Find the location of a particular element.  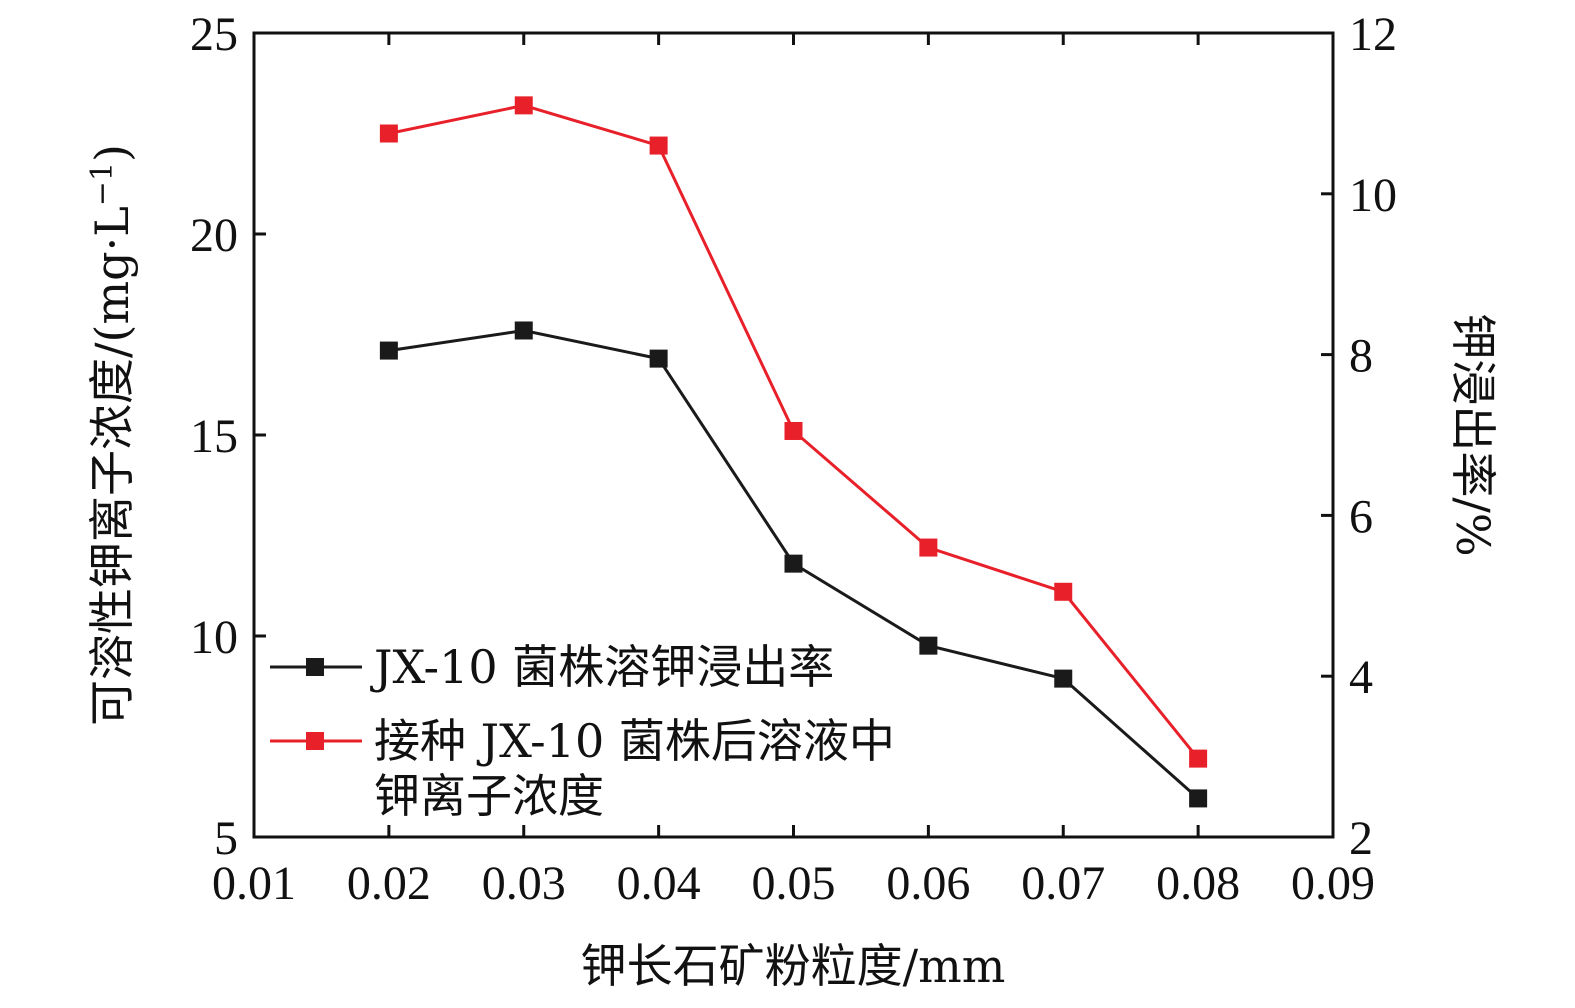

x-tick-label: 0.02 is located at coordinates (389, 883).